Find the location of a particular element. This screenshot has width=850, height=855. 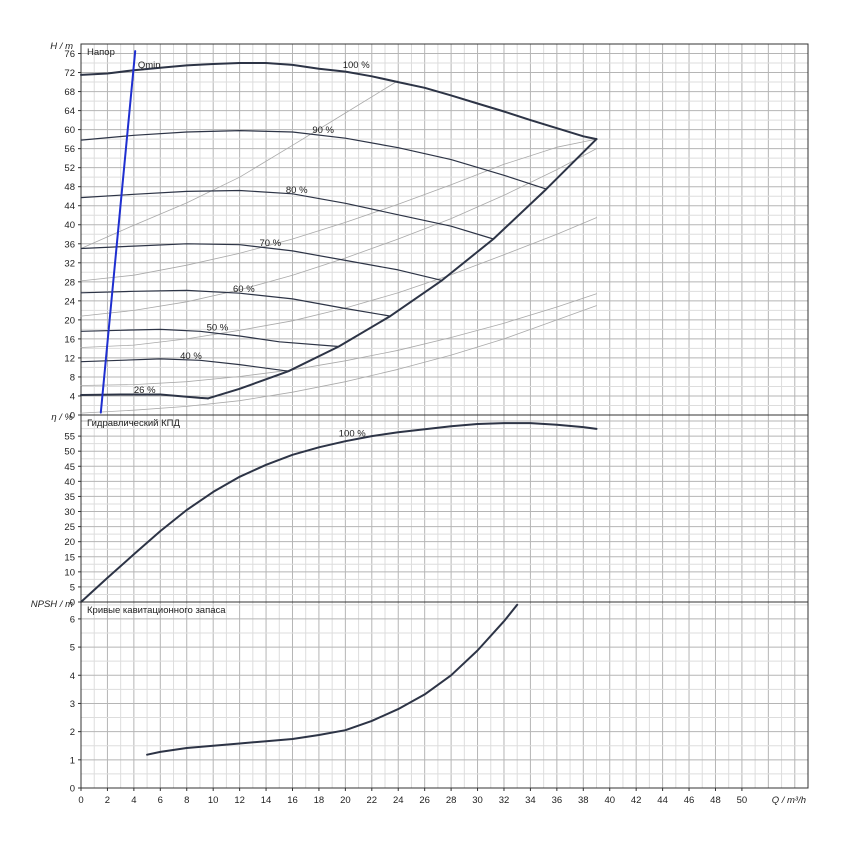

curve-label: 90 % is located at coordinates (323, 130).